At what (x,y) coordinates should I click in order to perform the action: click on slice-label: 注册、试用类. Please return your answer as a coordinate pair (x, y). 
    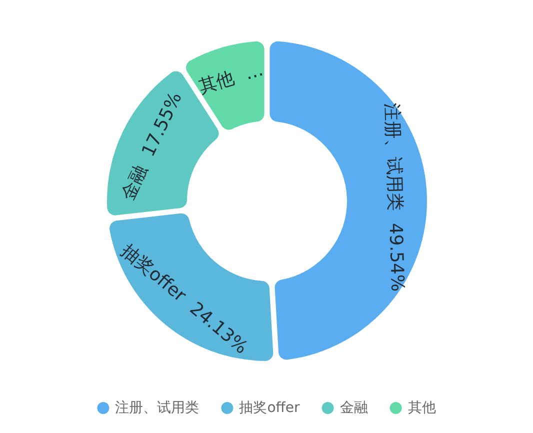
    Looking at the image, I should click on (394, 157).